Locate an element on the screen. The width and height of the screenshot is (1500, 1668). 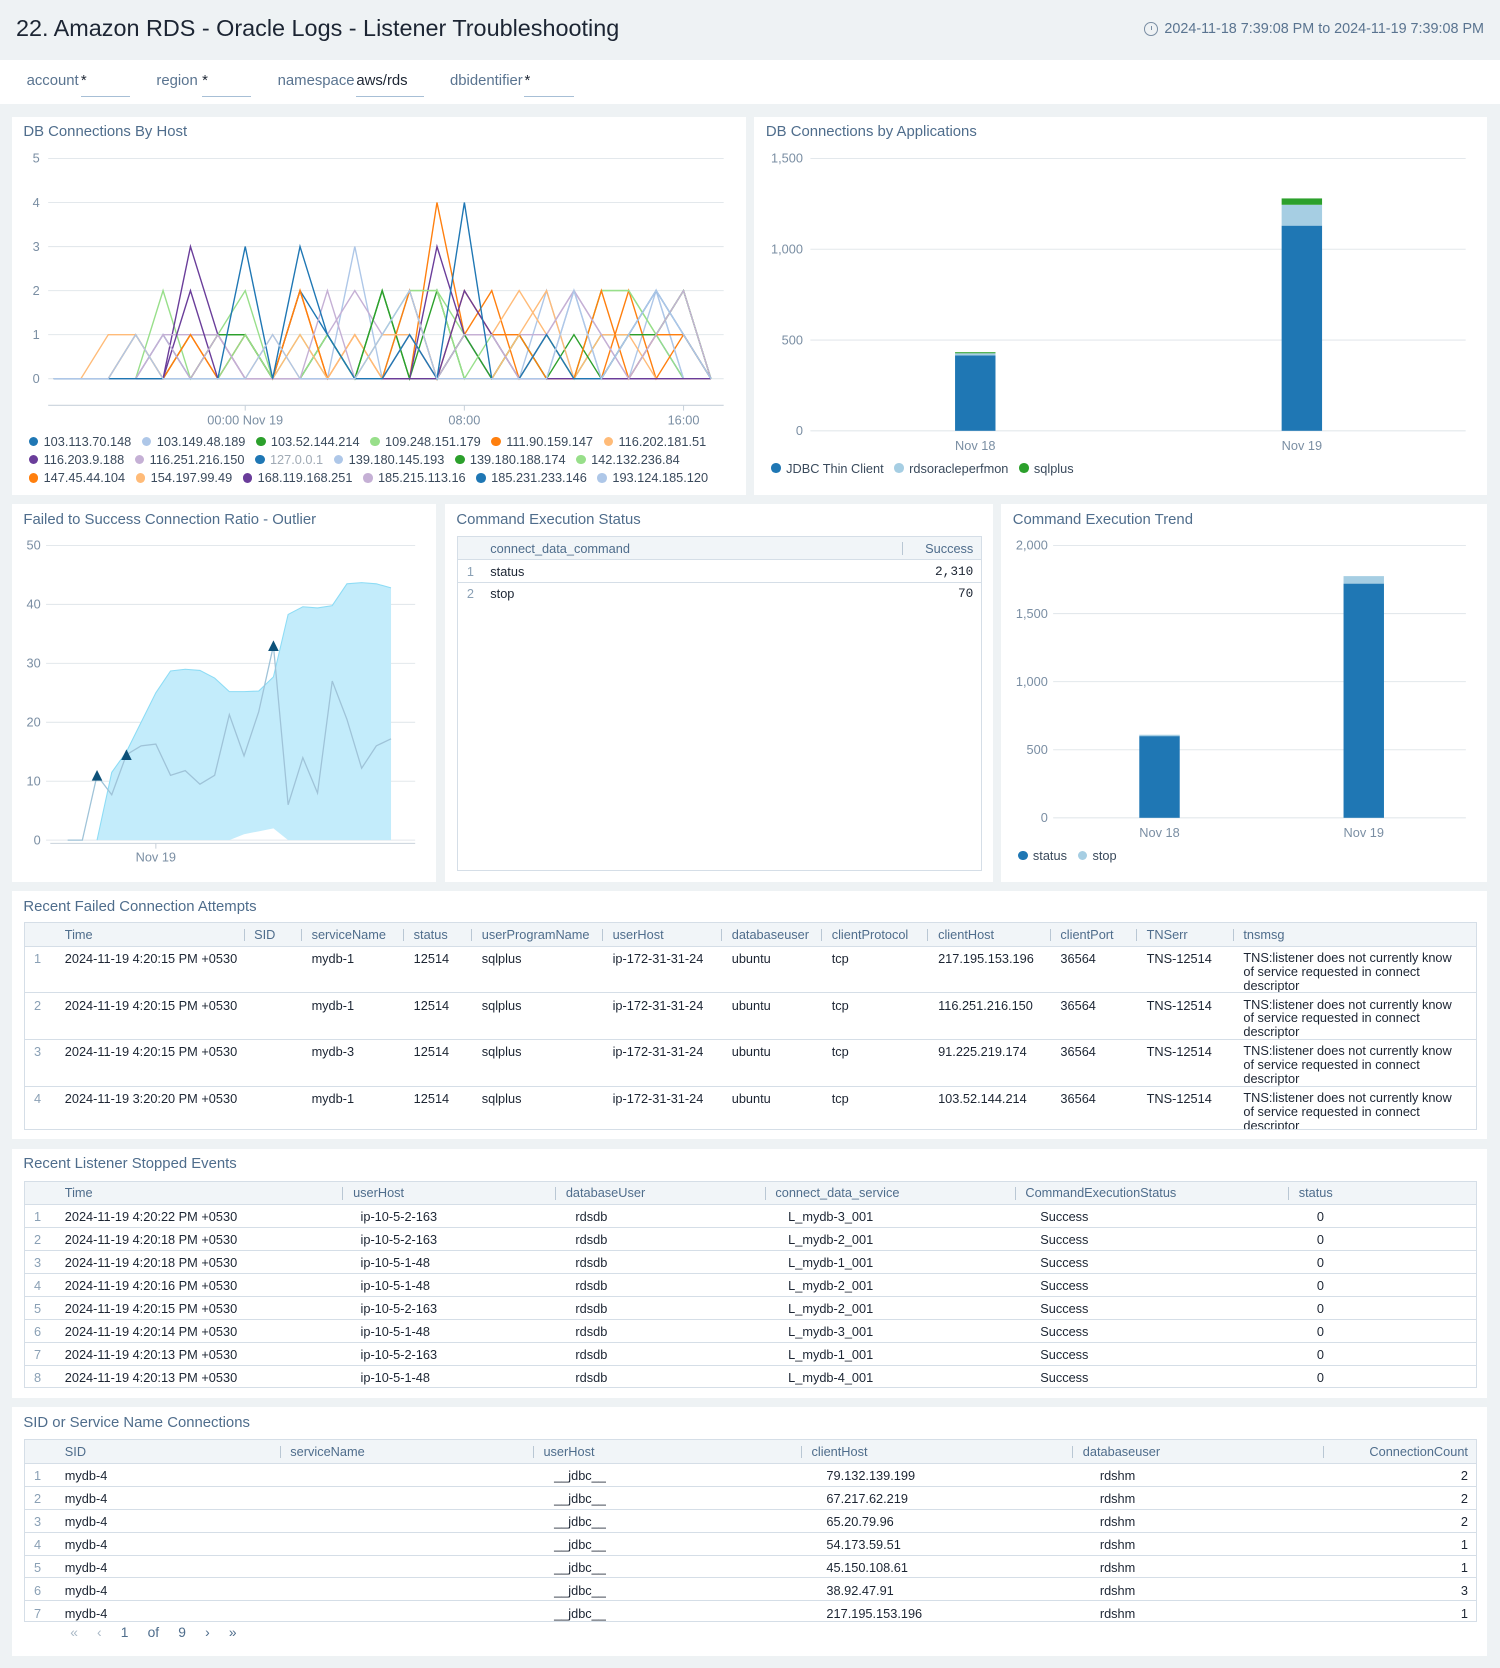
table-row: 2 stop 70 is located at coordinates (719, 593).